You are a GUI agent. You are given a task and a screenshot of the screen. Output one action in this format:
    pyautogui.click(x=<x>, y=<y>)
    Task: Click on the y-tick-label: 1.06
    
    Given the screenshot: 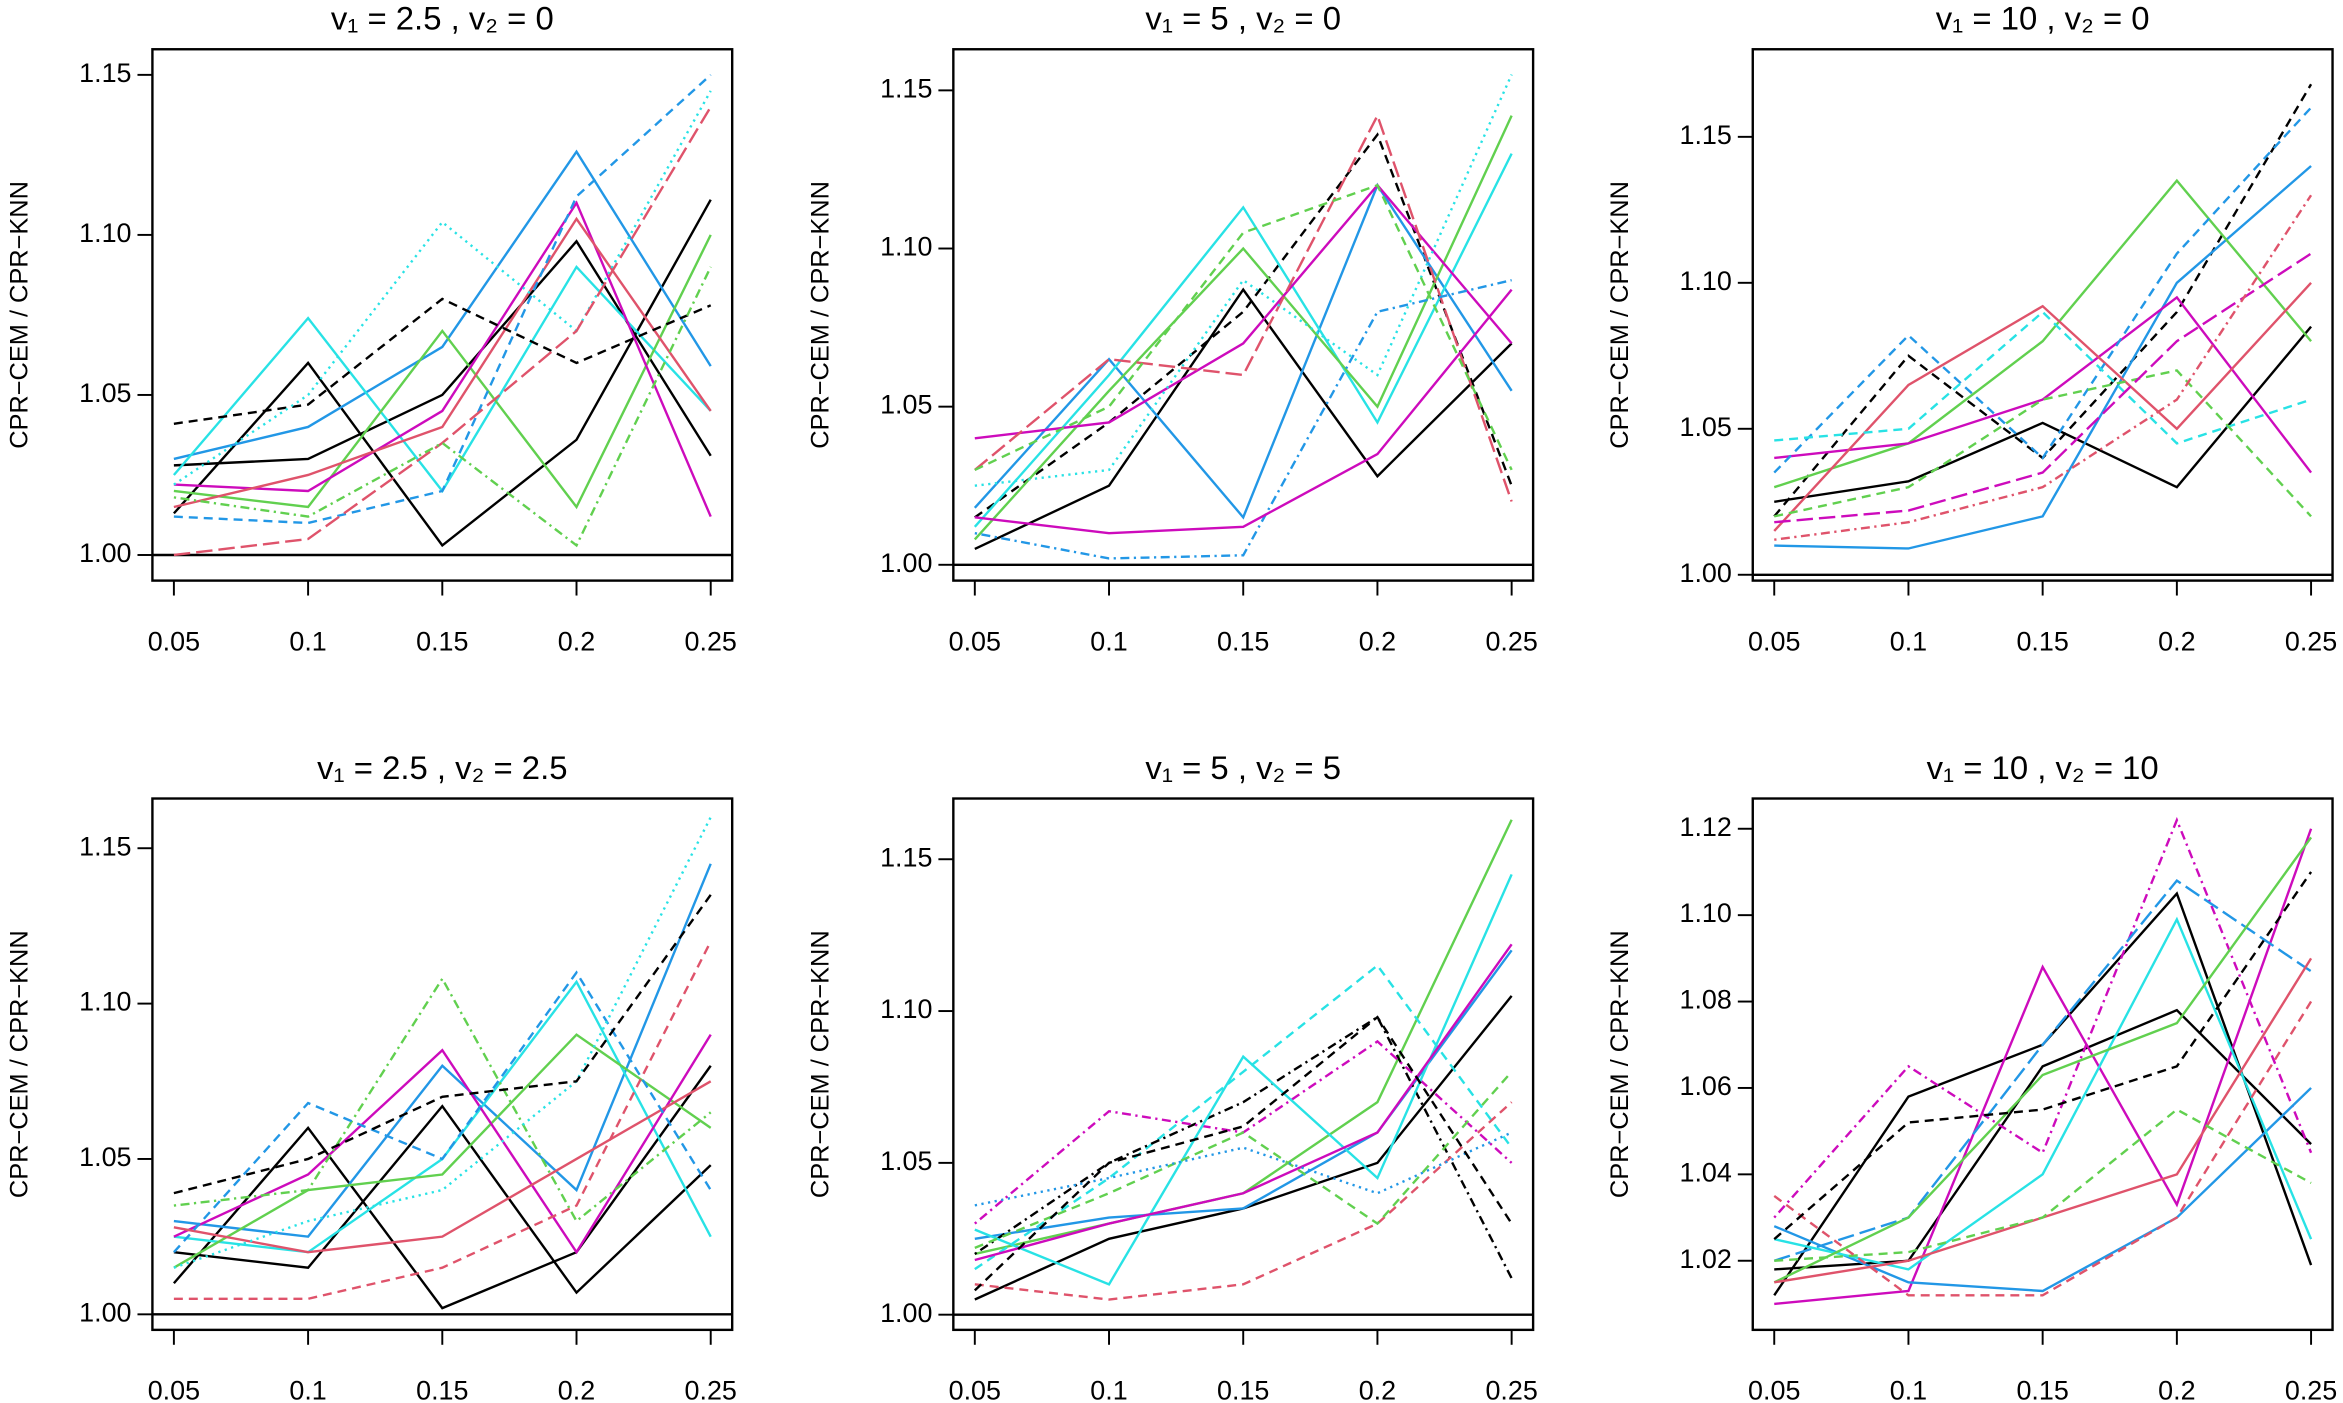 What is the action you would take?
    pyautogui.click(x=1706, y=1086)
    